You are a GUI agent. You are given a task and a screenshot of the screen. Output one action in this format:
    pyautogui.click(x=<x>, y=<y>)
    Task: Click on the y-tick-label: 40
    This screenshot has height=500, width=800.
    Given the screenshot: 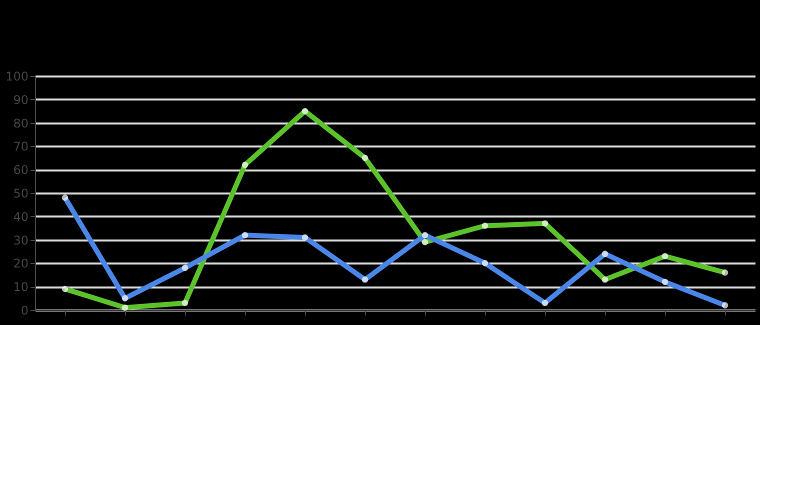 What is the action you would take?
    pyautogui.click(x=20, y=217)
    